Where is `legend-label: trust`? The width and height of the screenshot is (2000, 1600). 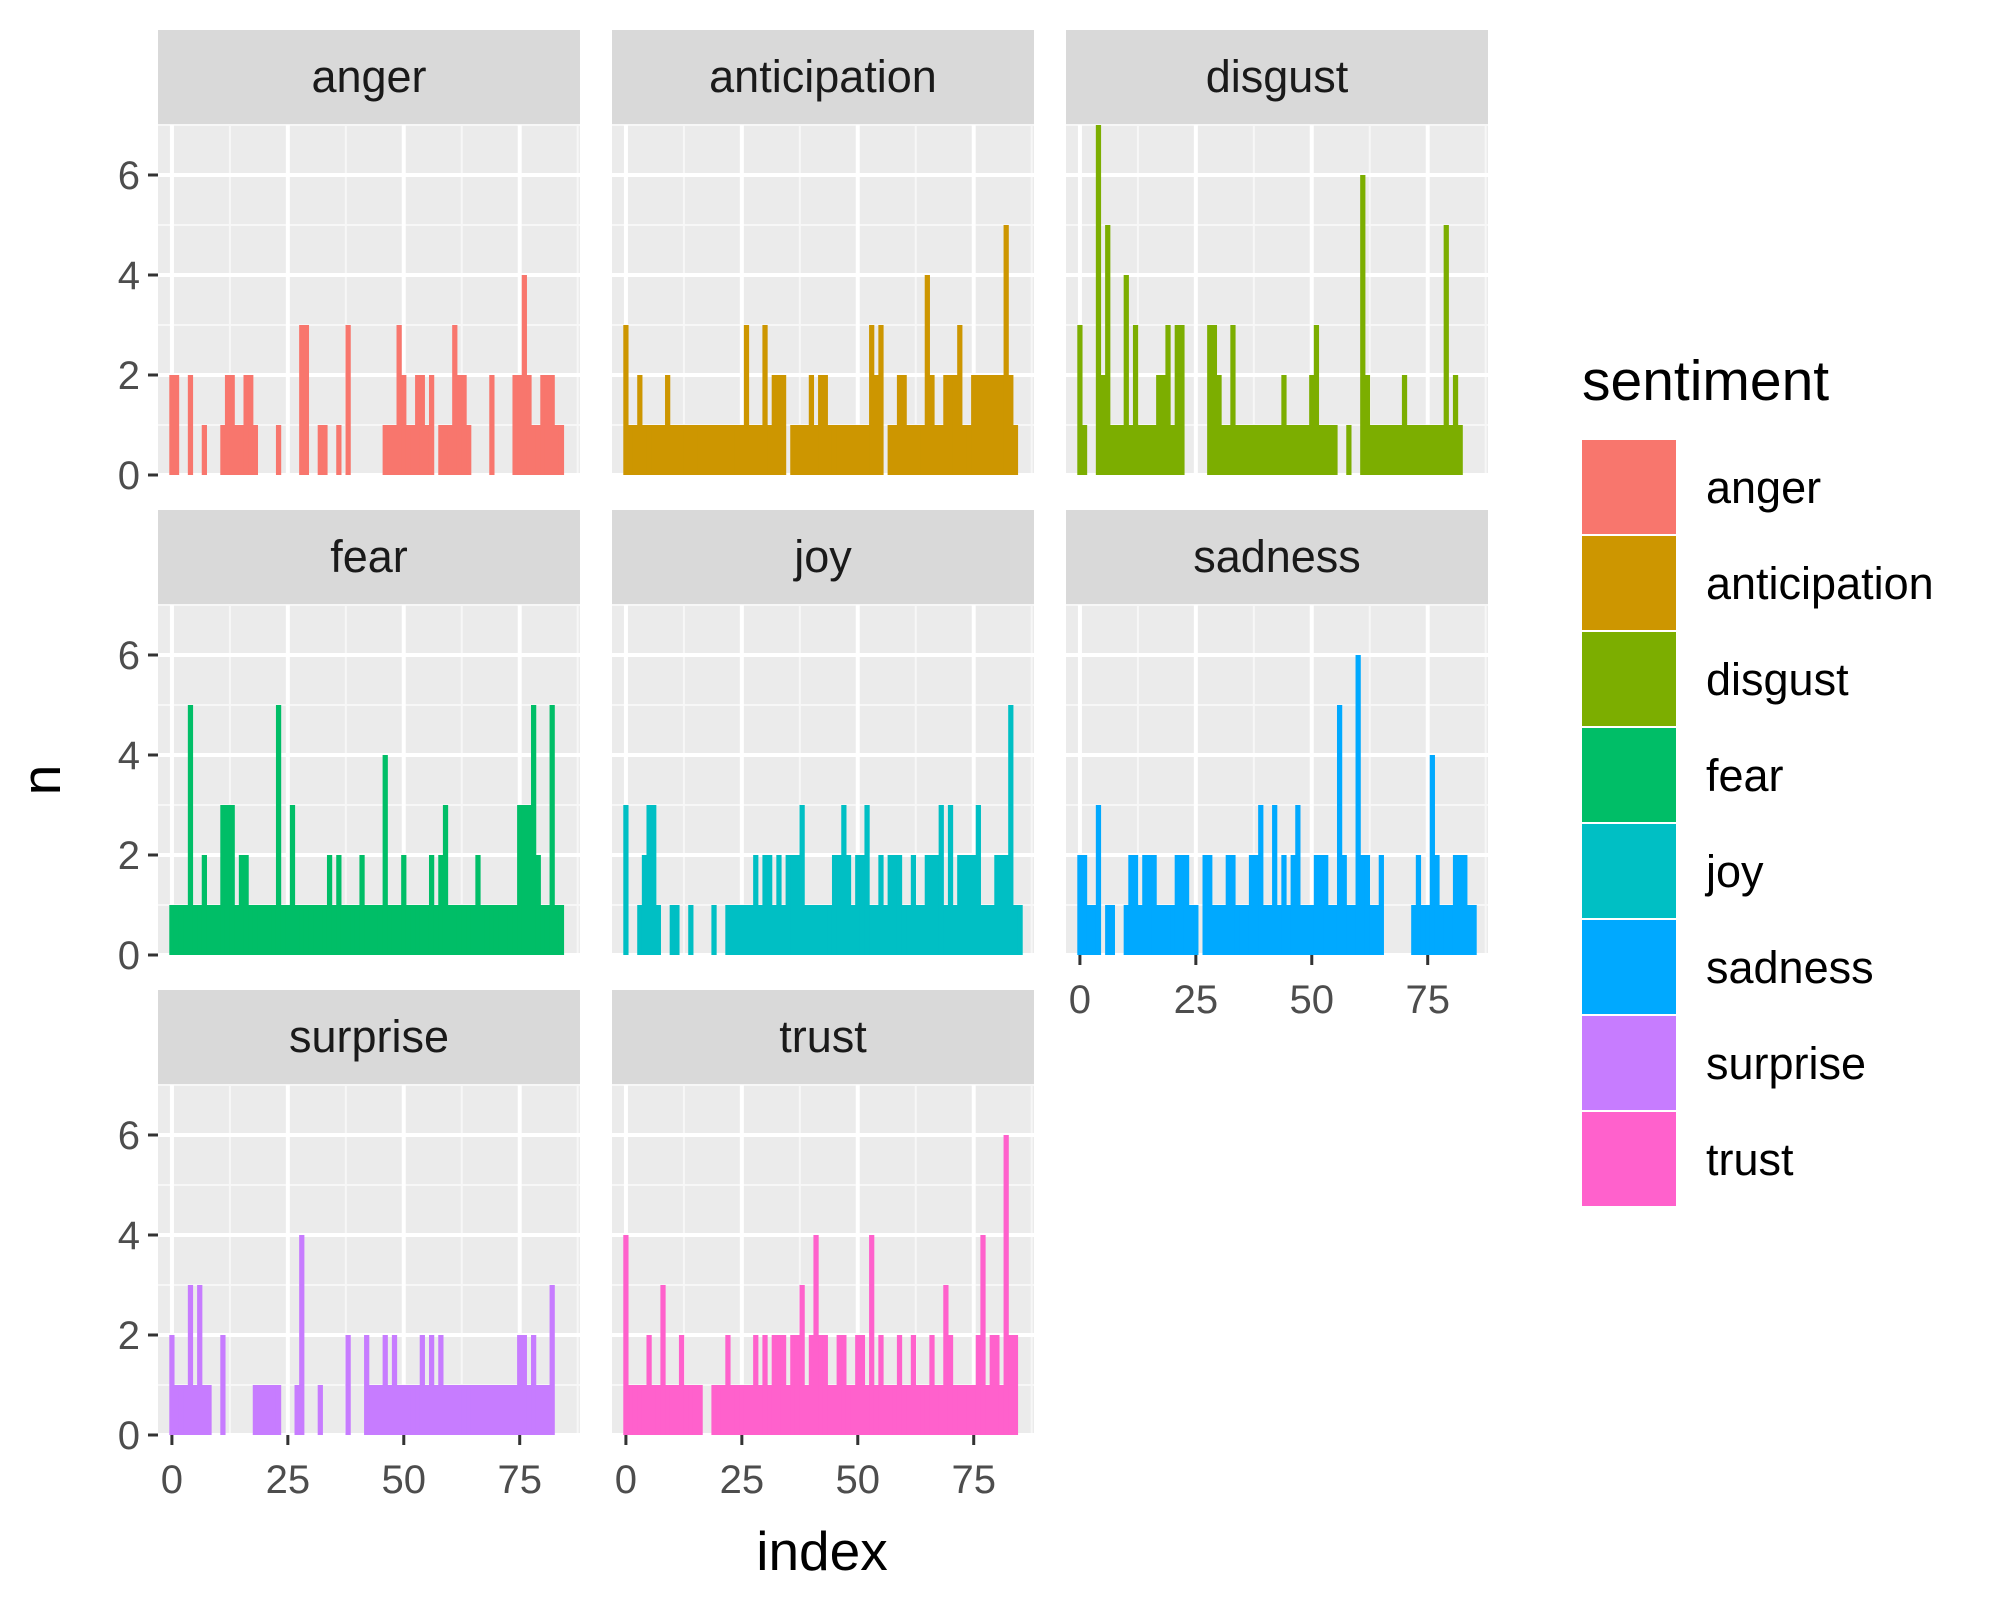
legend-label: trust is located at coordinates (1750, 1159).